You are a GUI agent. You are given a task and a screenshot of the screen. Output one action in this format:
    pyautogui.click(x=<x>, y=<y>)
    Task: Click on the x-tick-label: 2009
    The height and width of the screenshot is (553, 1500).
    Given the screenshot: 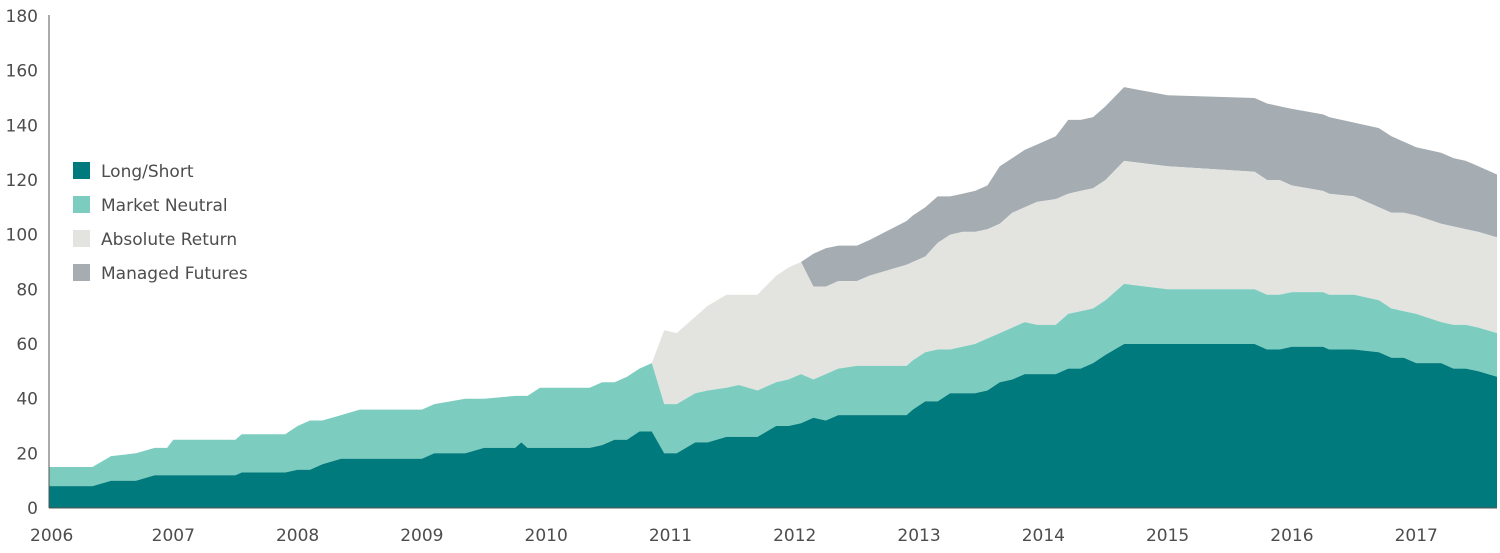 What is the action you would take?
    pyautogui.click(x=421, y=536)
    